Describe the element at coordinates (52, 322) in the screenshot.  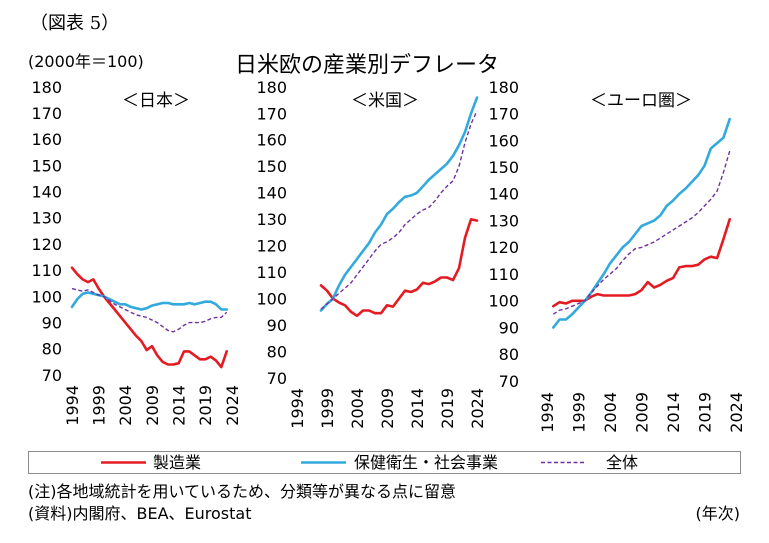
I see `japan-y-tick-label: 90` at that location.